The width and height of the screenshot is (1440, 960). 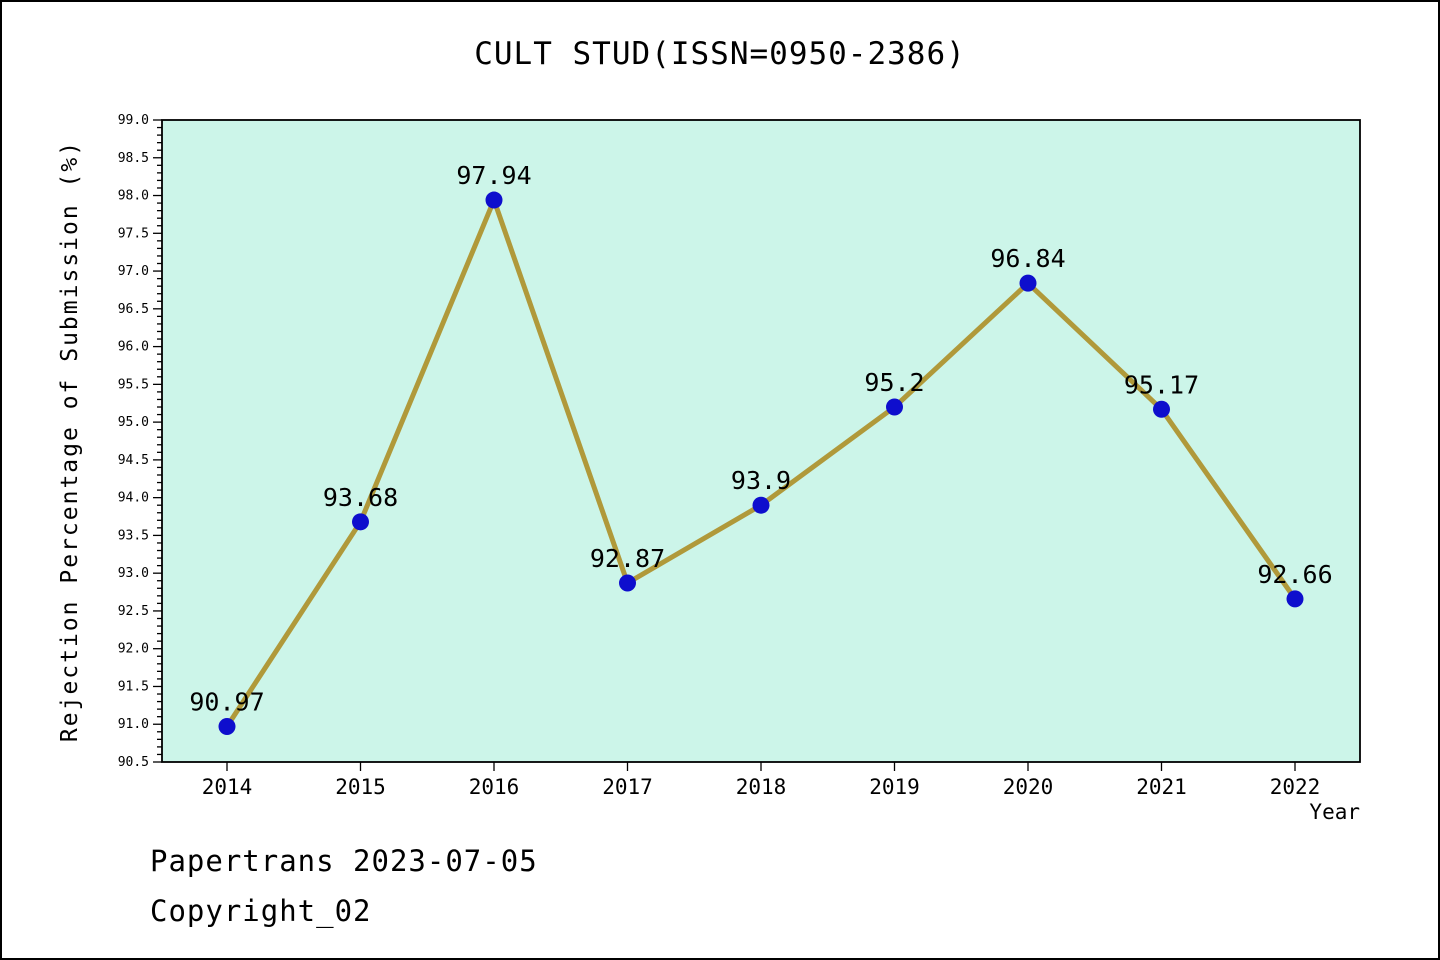 What do you see at coordinates (1027, 258) in the screenshot?
I see `data-point-label: 96.84` at bounding box center [1027, 258].